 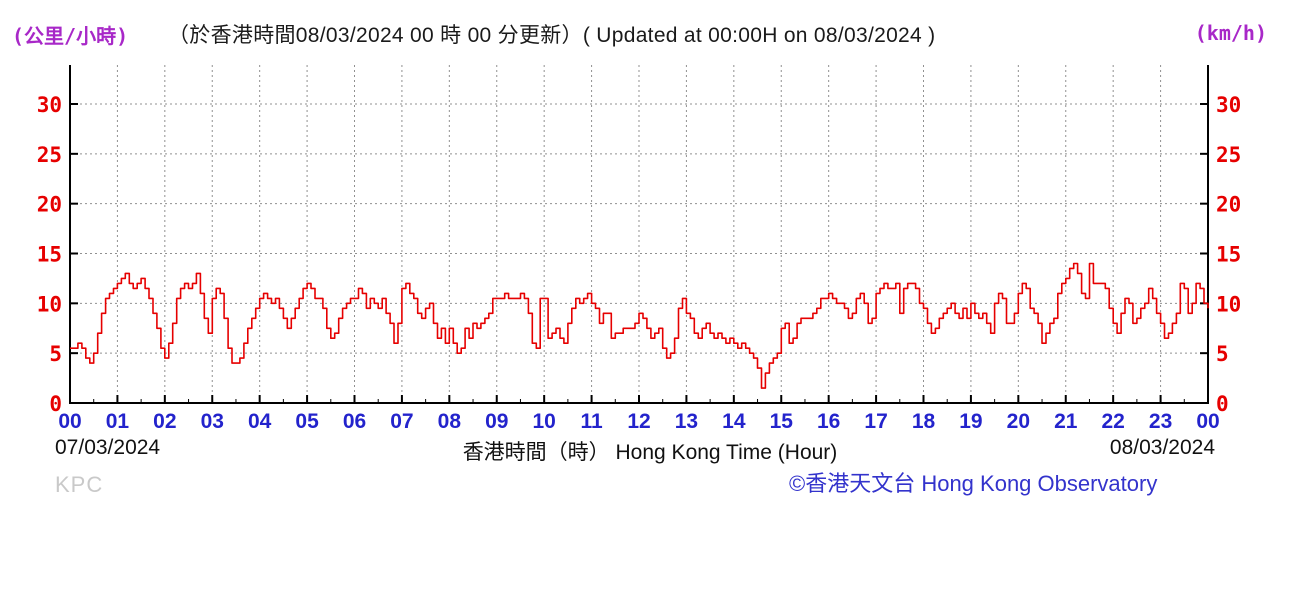 What do you see at coordinates (650, 452) in the screenshot?
I see `x-axis-title: 香港時間（時） Hong Kong Time (Hour)` at bounding box center [650, 452].